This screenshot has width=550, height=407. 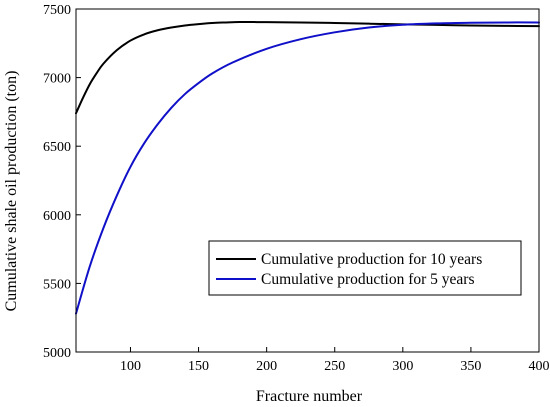 I want to click on legend-label-1: Cumulative production for 10 years, so click(x=371, y=259).